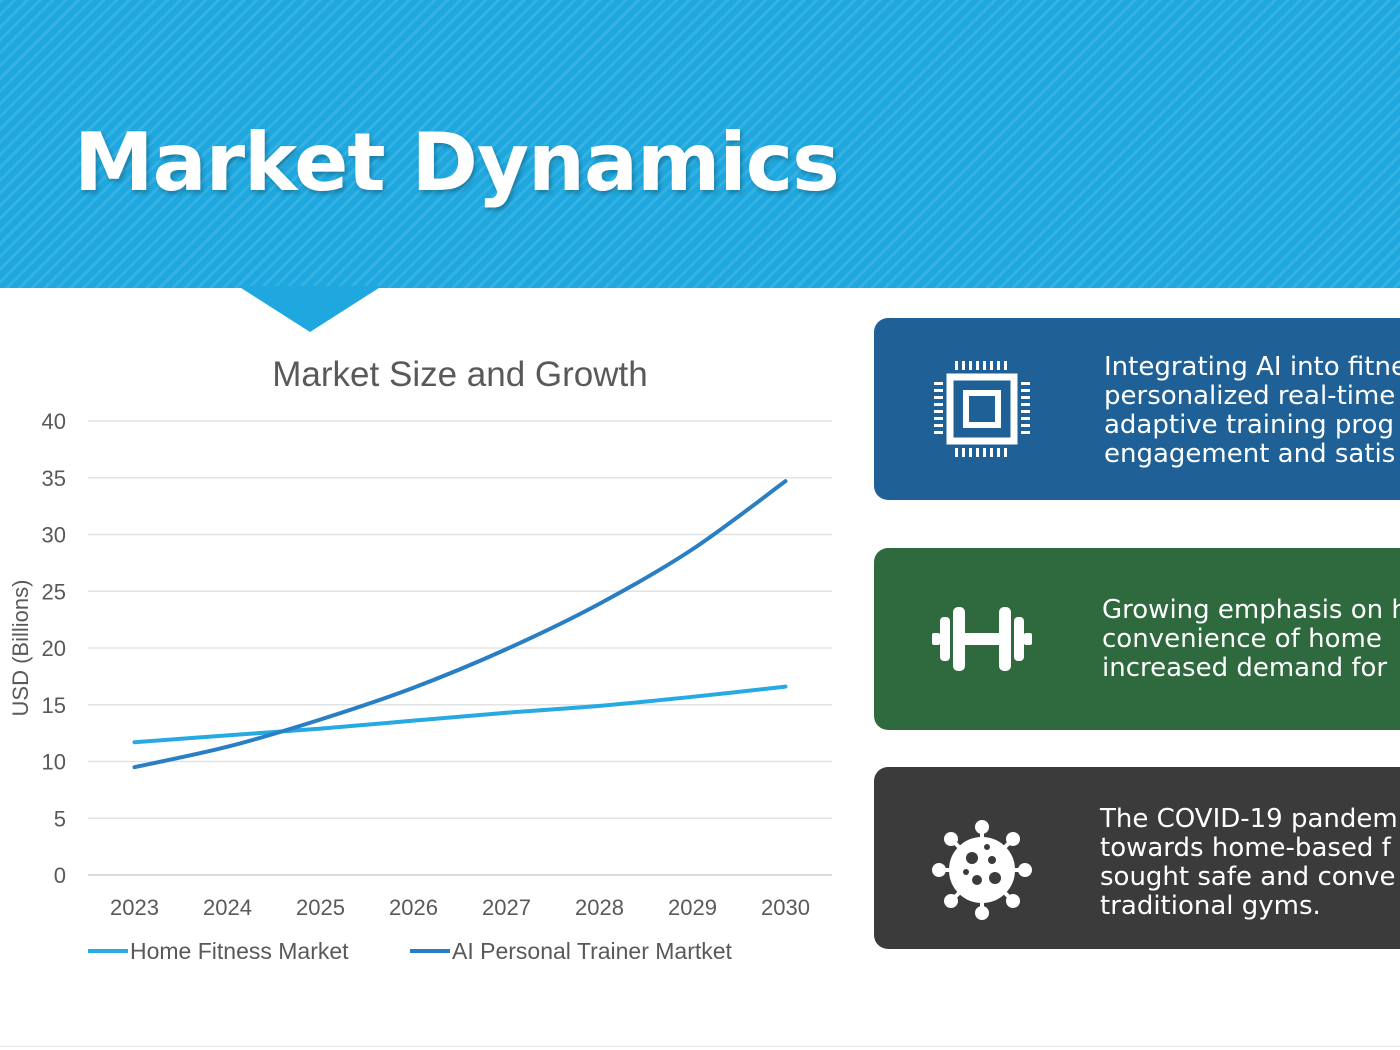  What do you see at coordinates (413, 907) in the screenshot?
I see `x-tick-label: 2026` at bounding box center [413, 907].